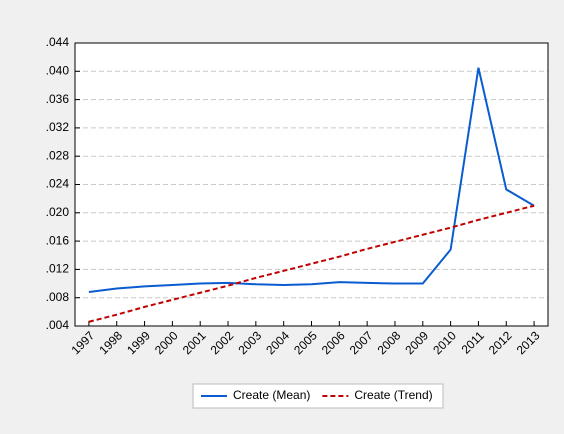  What do you see at coordinates (58, 212) in the screenshot?
I see `y-tick-label: .020` at bounding box center [58, 212].